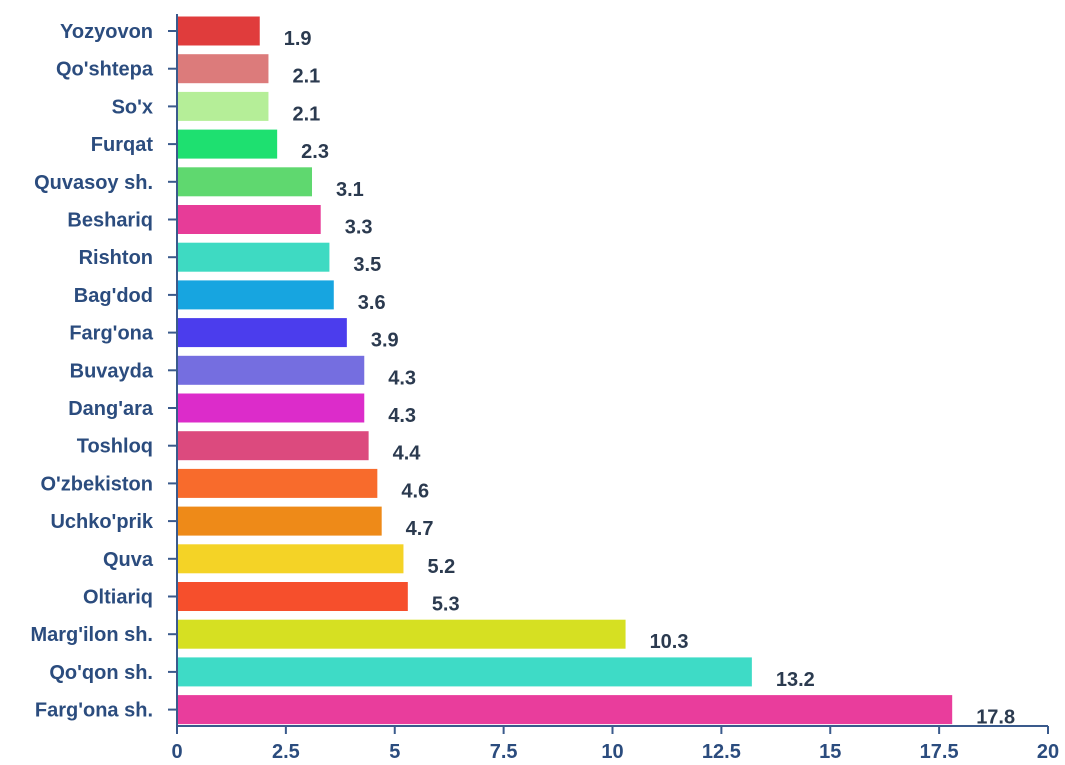 The image size is (1065, 765). Describe the element at coordinates (96, 484) in the screenshot. I see `category-label: O'zbekiston` at that location.